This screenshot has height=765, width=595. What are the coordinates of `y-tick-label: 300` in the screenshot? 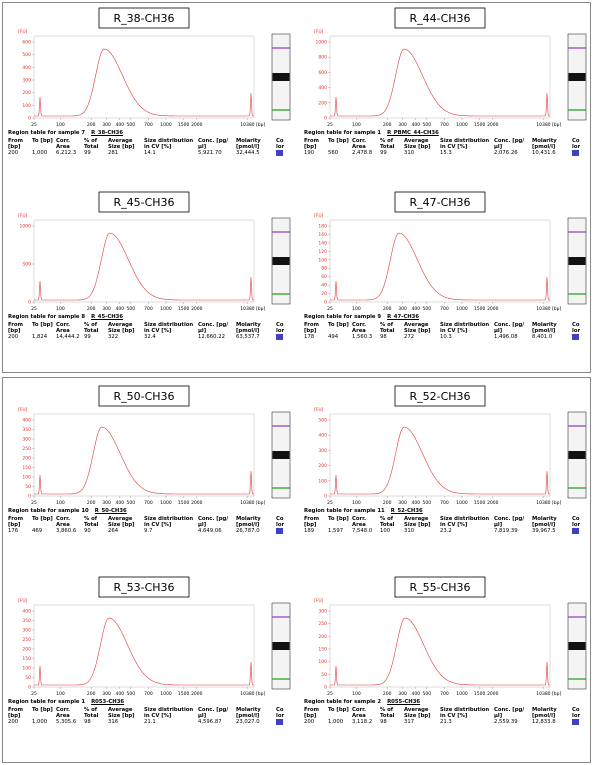 It's located at (322, 612).